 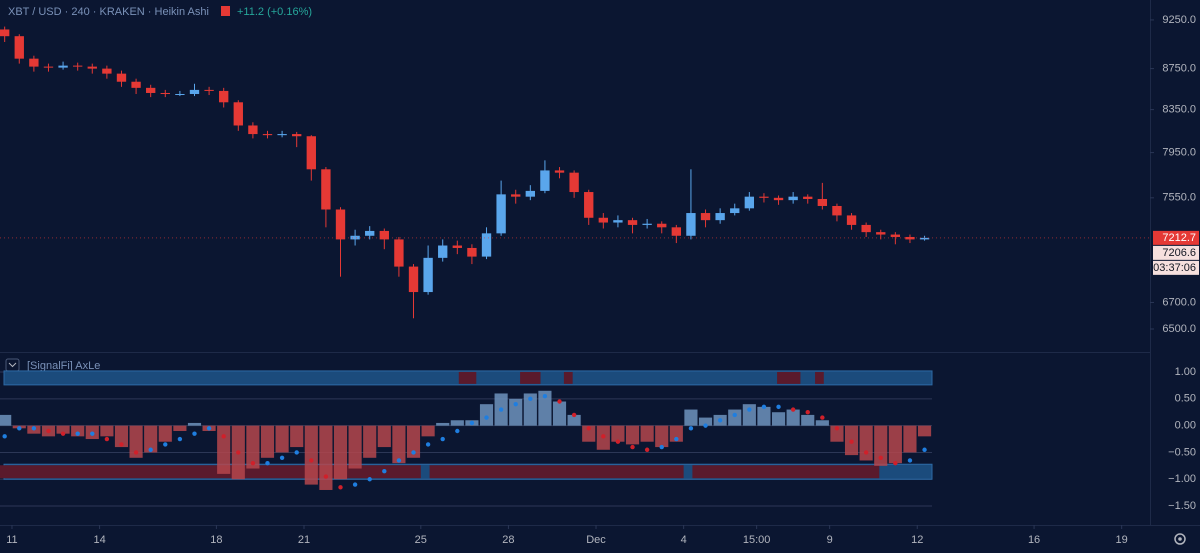 I want to click on x-tick-label: 14, so click(x=99, y=540).